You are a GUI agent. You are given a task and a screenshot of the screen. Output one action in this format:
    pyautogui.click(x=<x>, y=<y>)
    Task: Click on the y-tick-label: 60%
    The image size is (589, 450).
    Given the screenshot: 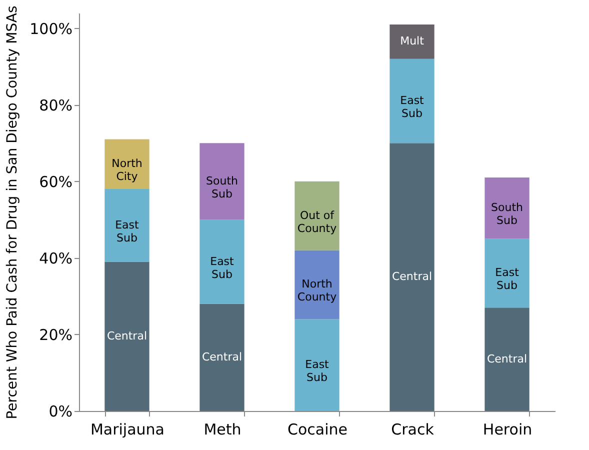 What is the action you would take?
    pyautogui.click(x=55, y=181)
    